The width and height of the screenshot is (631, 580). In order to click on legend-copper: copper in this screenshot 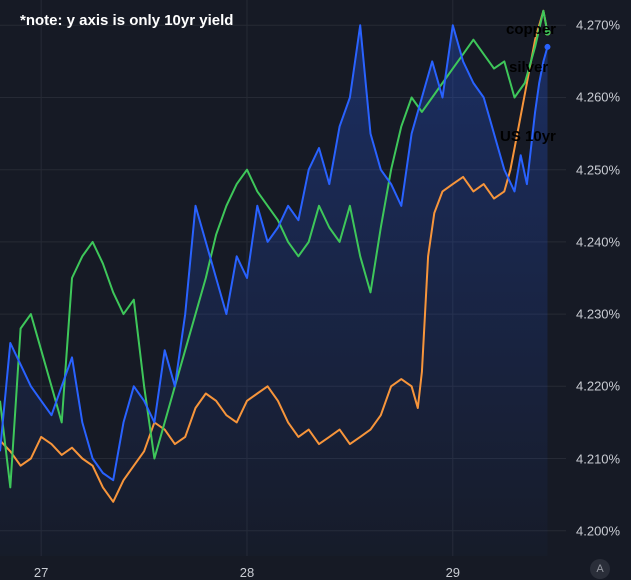, I will do `click(531, 29)`.